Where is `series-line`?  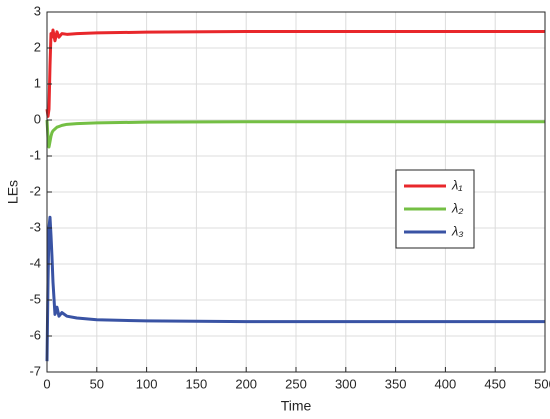 series-line is located at coordinates (295, 134).